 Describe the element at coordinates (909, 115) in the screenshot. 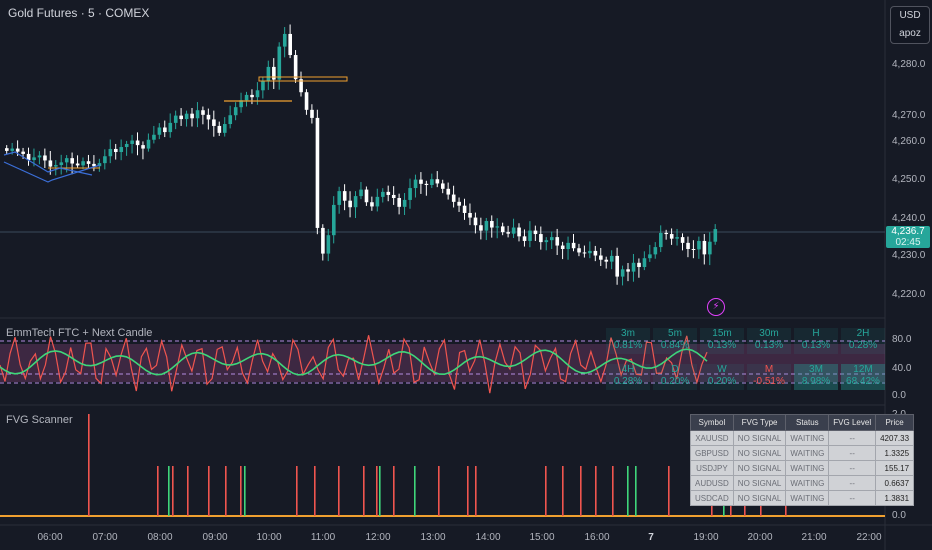

I see `price-tick-label: 4,270.0` at that location.